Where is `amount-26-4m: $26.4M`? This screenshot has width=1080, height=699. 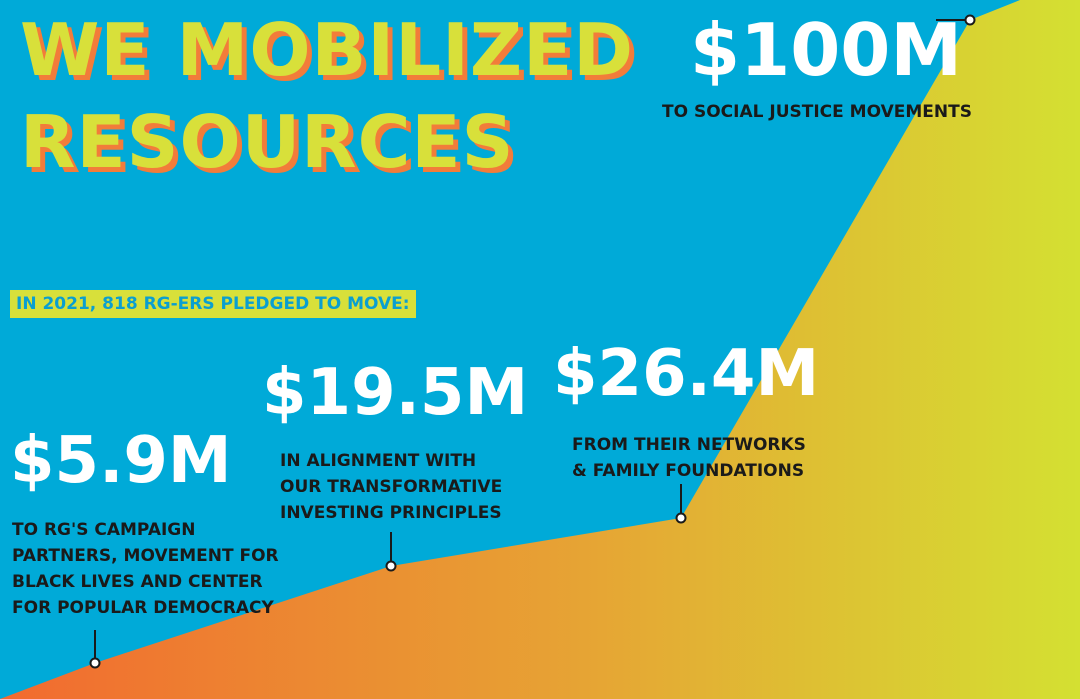
amount-26-4m: $26.4M is located at coordinates (686, 374).